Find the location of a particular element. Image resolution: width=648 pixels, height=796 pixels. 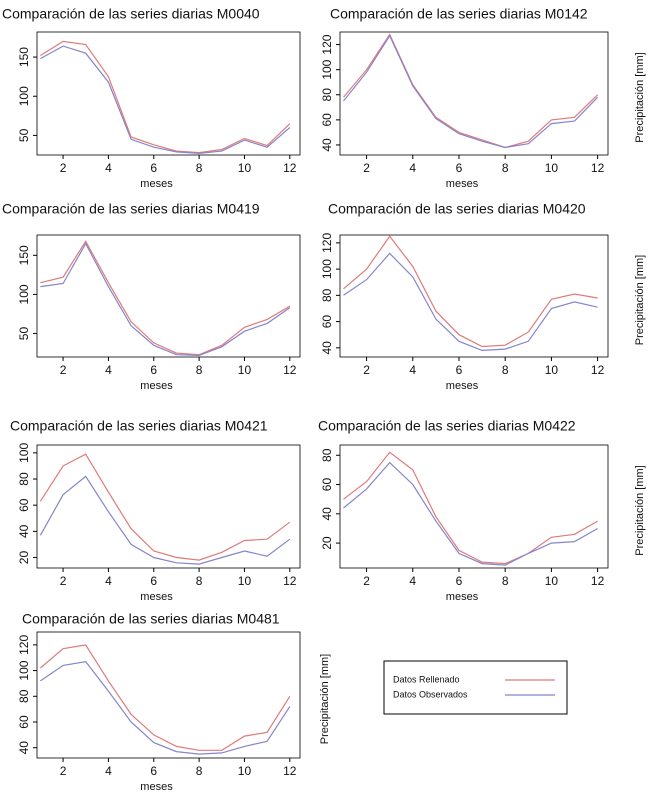

legend-box is located at coordinates (475, 687).